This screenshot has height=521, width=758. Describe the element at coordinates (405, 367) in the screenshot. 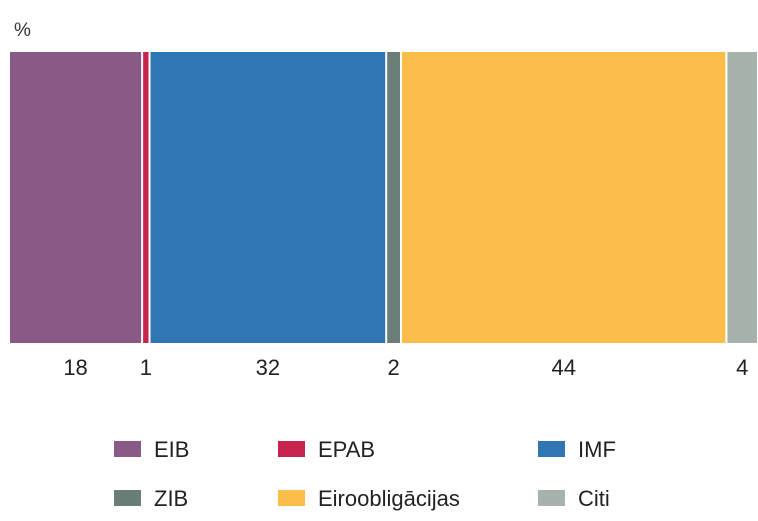

I see `value-labels: 18 1 32 2 44 4` at that location.